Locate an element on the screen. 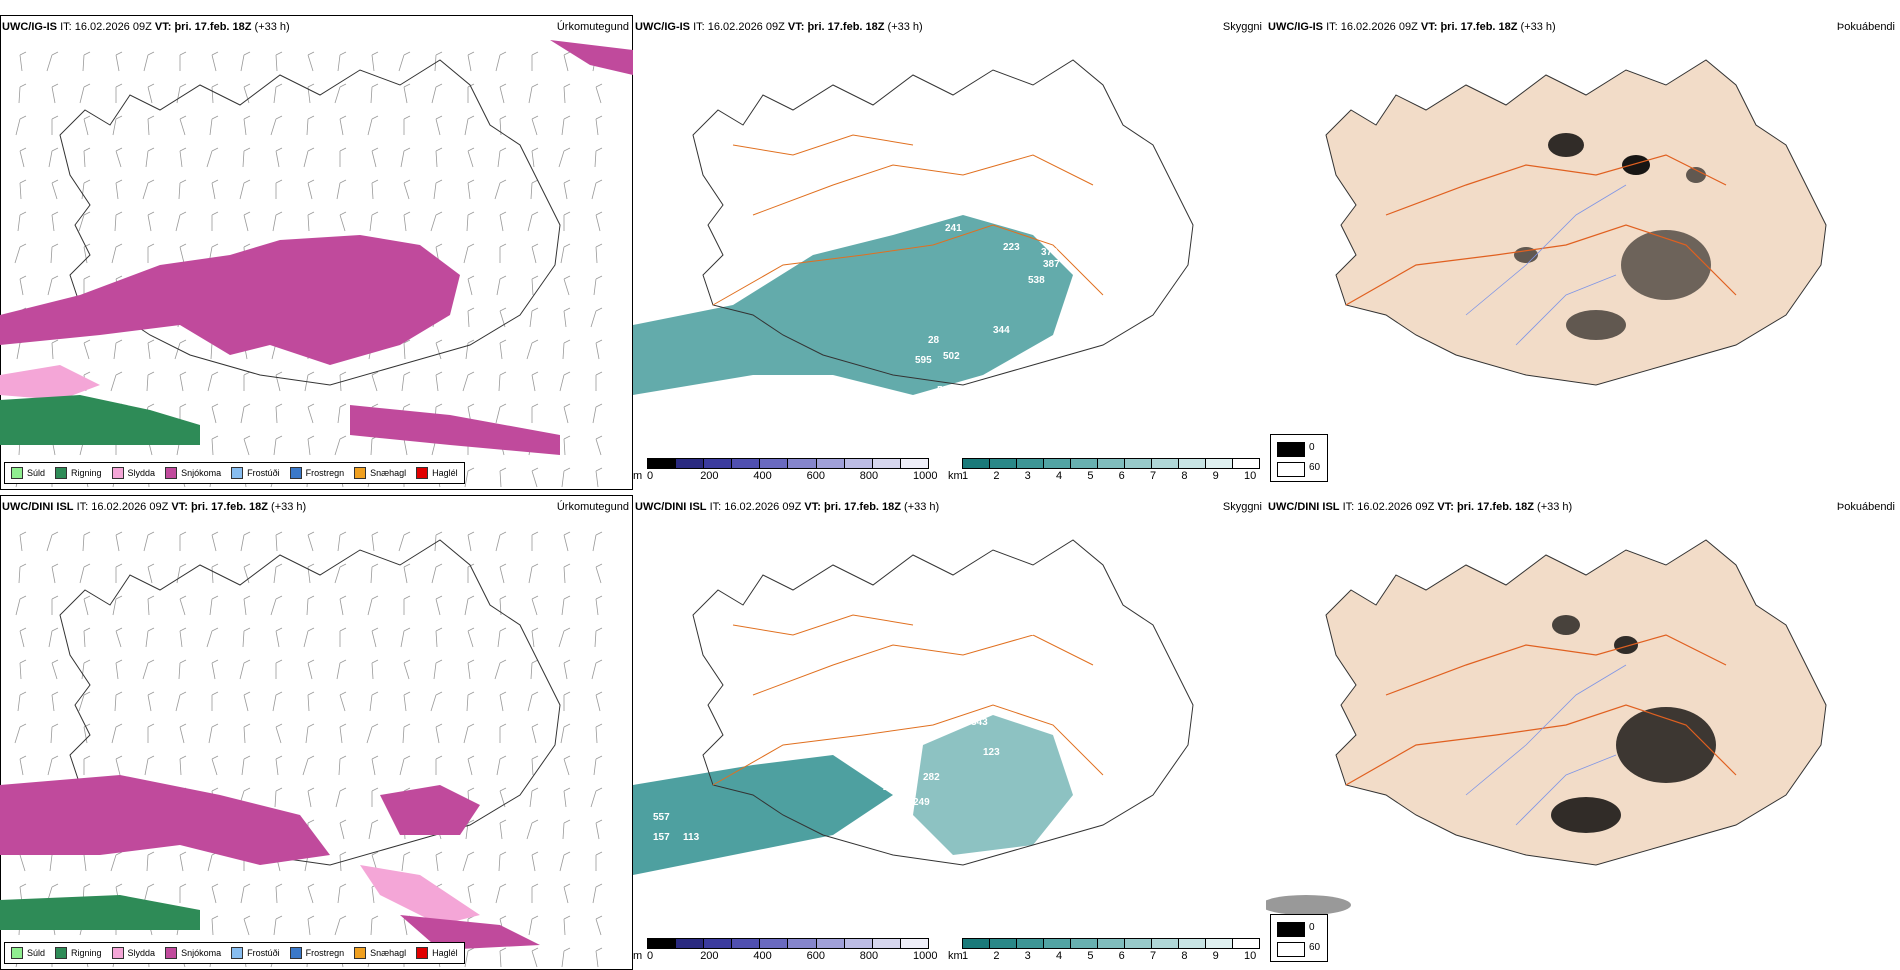  colorbar-tick: 800 is located at coordinates (869, 956).